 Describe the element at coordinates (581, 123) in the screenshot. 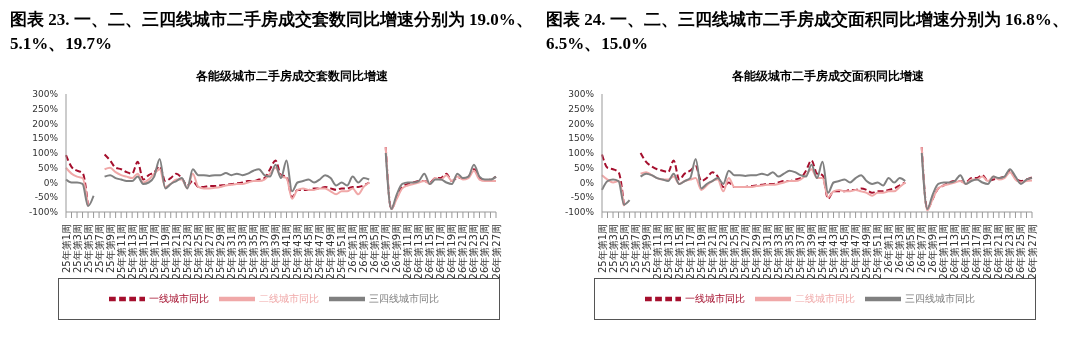

I see `y-tick-label: 200%` at that location.